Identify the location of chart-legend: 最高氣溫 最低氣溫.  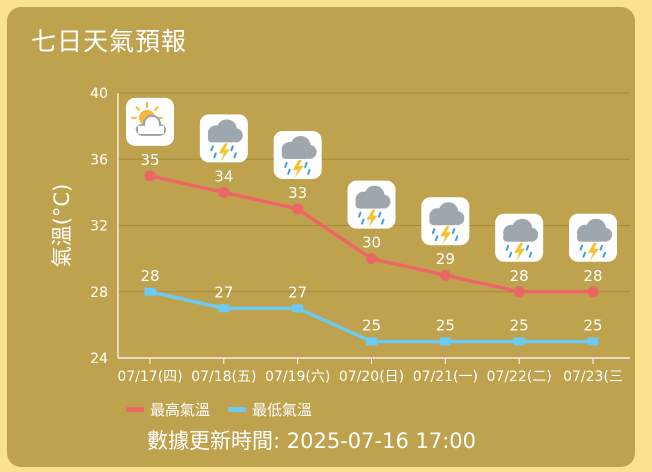
(219, 409).